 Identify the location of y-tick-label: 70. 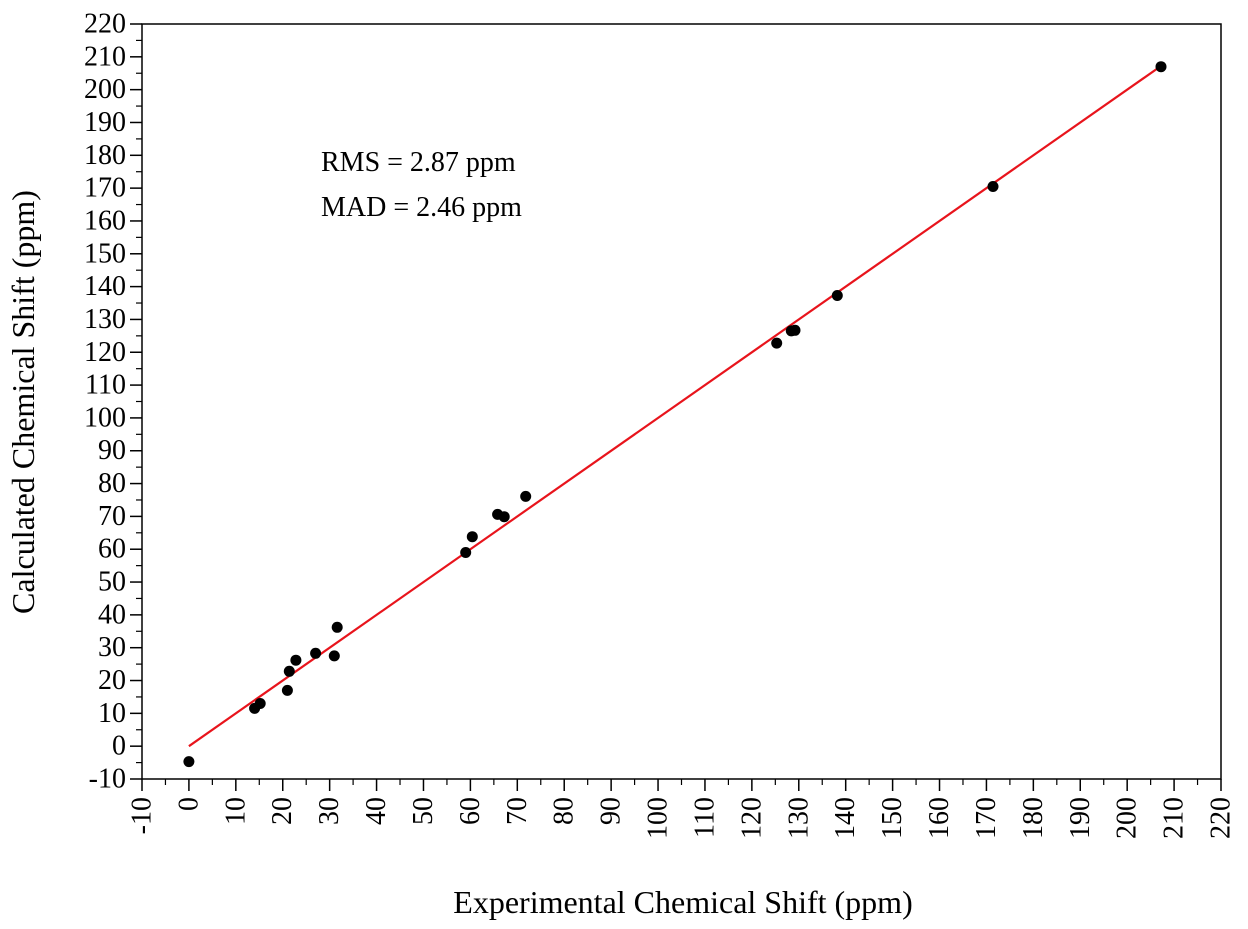
(112, 516).